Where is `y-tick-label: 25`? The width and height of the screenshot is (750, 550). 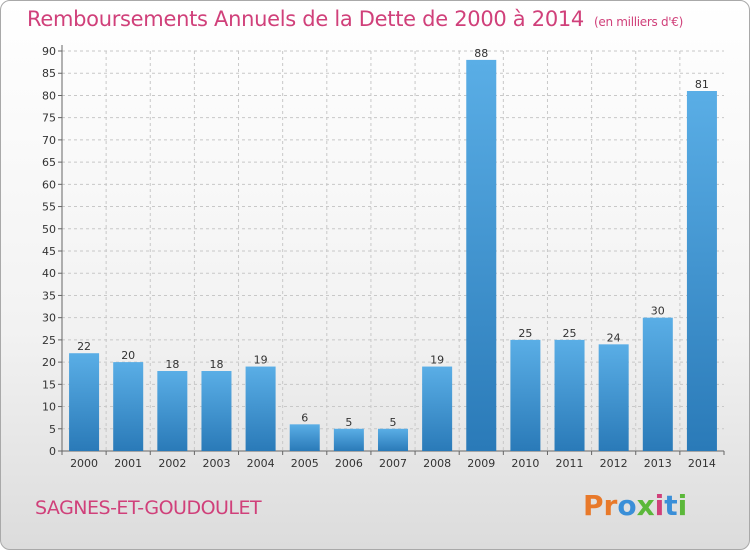 y-tick-label: 25 is located at coordinates (49, 340).